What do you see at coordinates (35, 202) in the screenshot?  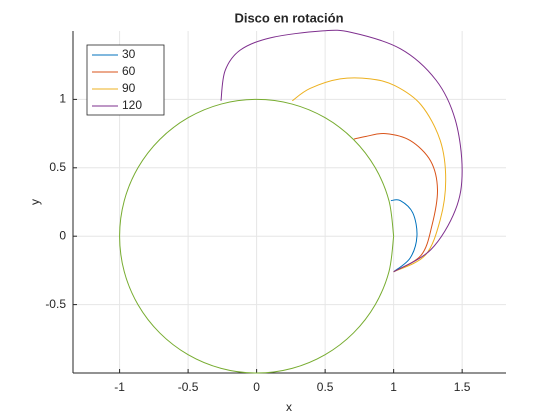 I see `y-axis-label: y` at bounding box center [35, 202].